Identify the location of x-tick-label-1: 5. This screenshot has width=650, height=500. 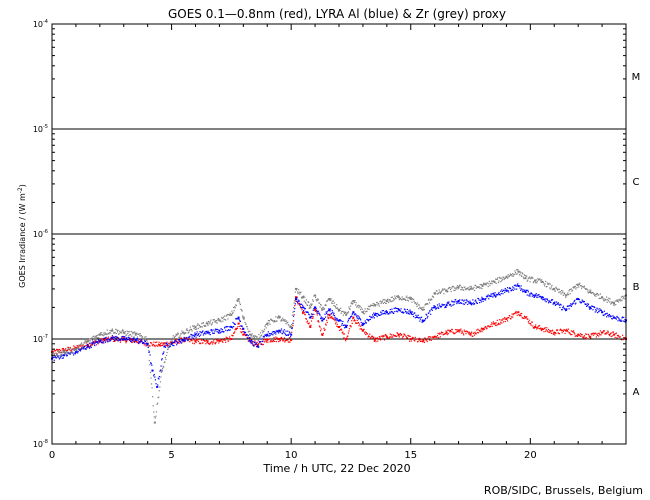
(171, 455).